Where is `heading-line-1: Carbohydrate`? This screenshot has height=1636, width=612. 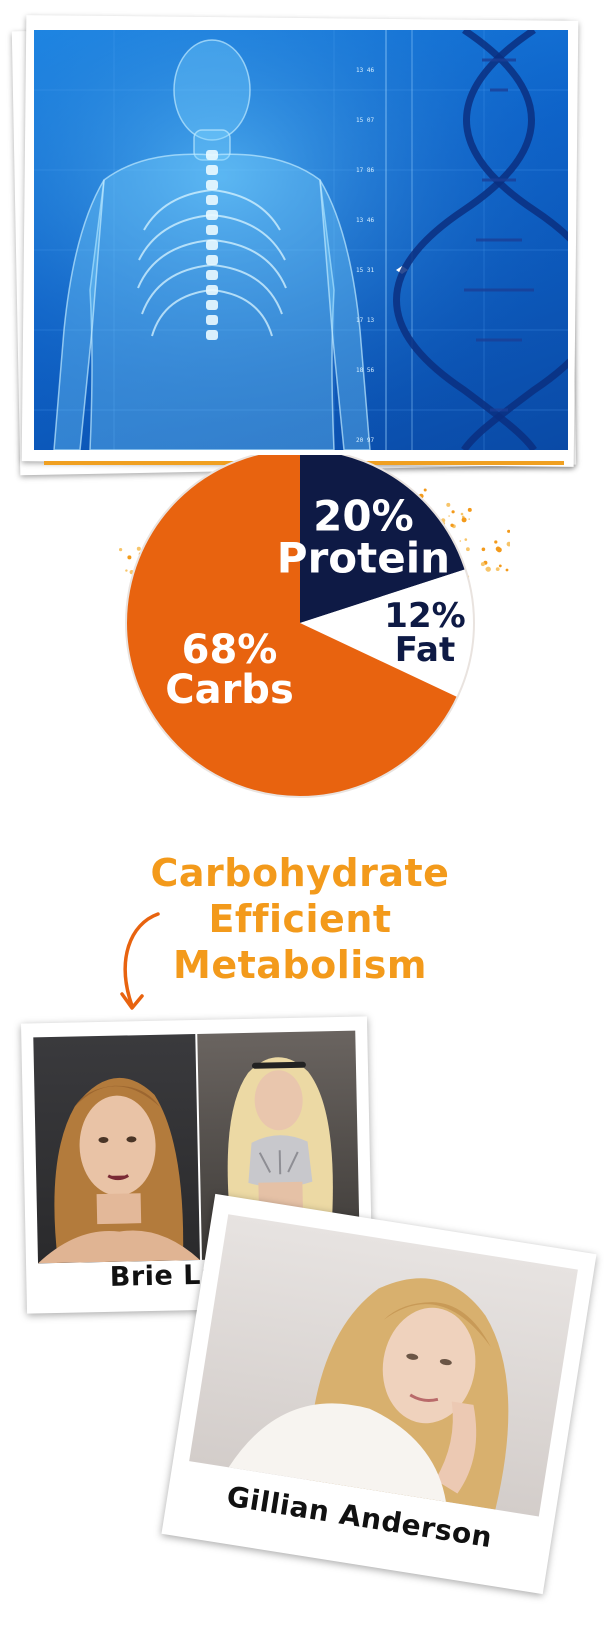
heading-line-1: Carbohydrate is located at coordinates (300, 873).